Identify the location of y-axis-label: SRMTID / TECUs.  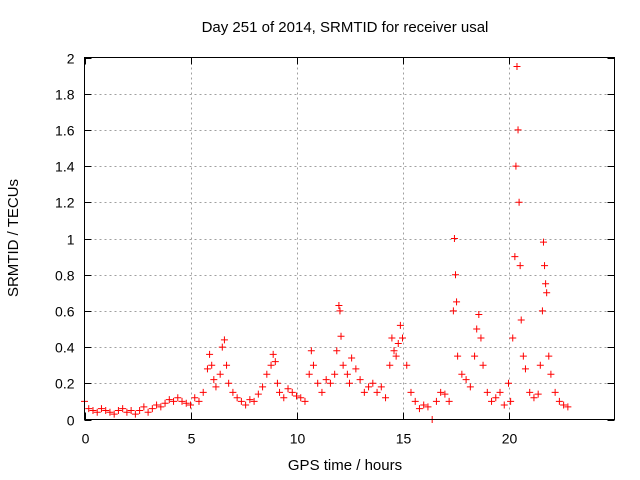
(13, 238).